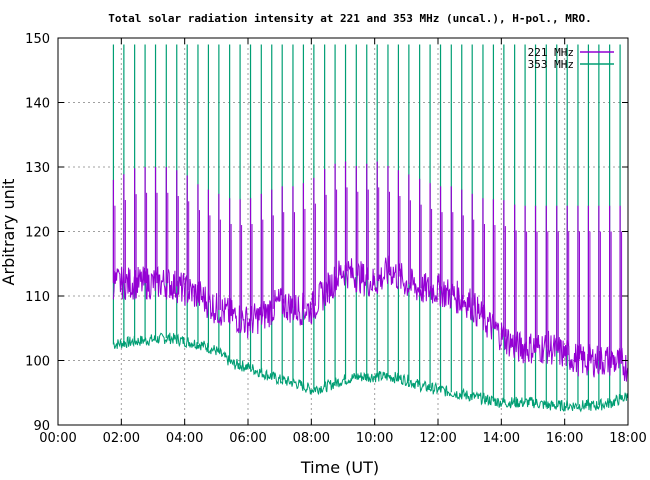 Image resolution: width=650 pixels, height=480 pixels. Describe the element at coordinates (57, 438) in the screenshot. I see `x-tick-label: 00:00` at that location.